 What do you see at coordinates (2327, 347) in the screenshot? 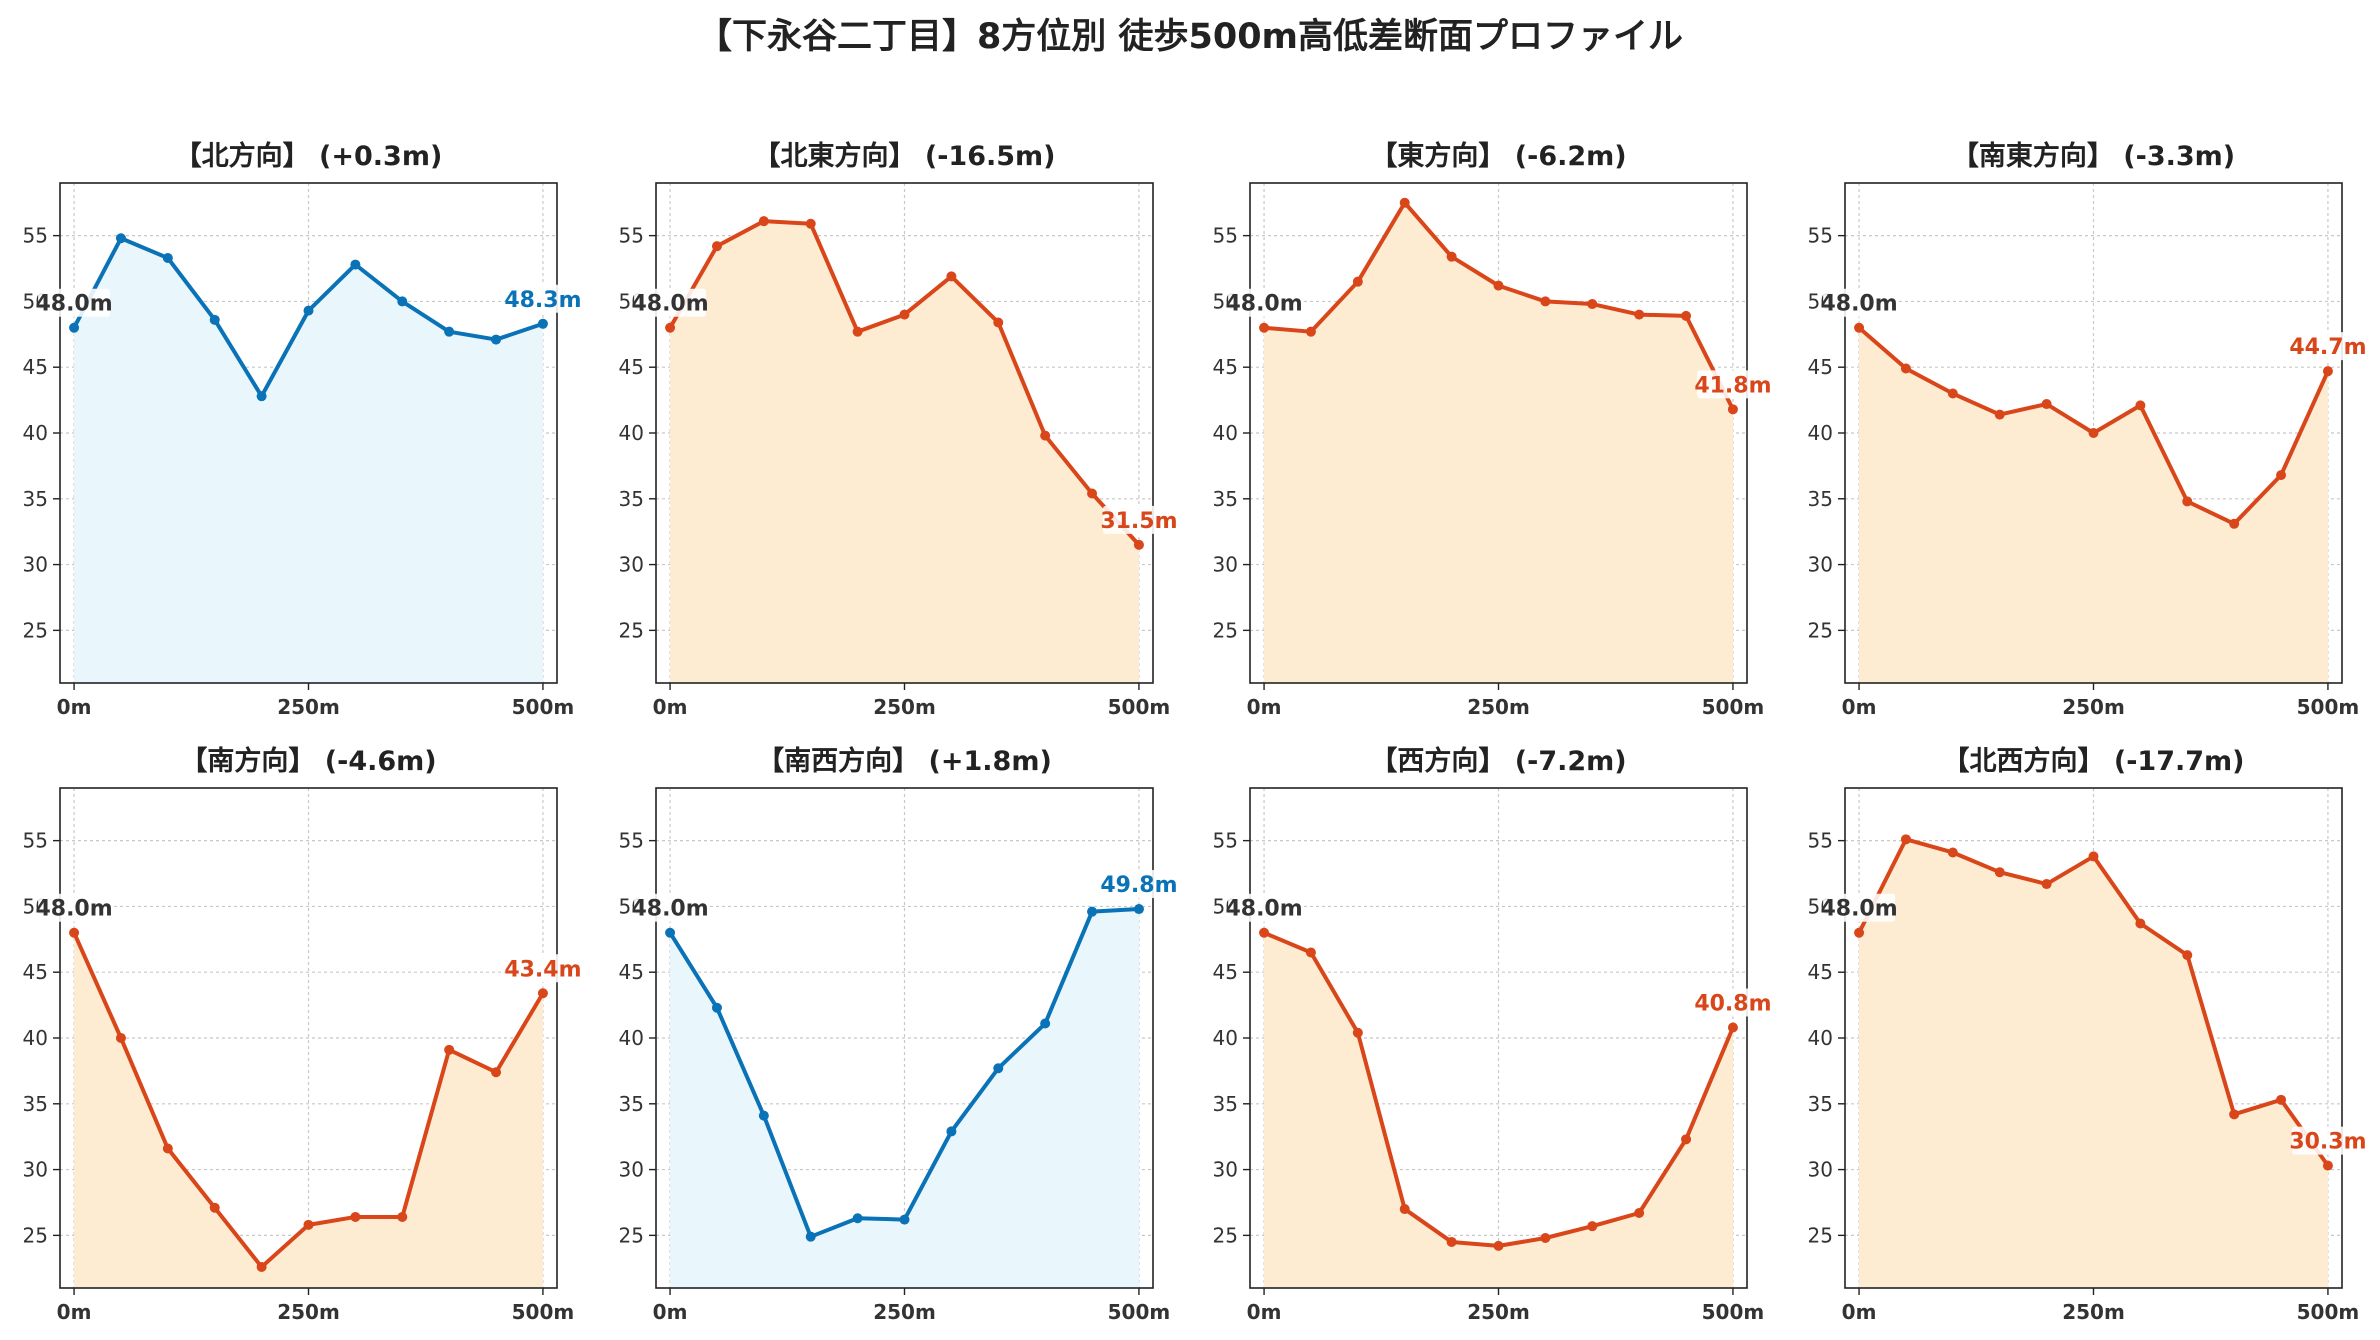
I see `end-elevation-label: 44.7m` at bounding box center [2327, 347].